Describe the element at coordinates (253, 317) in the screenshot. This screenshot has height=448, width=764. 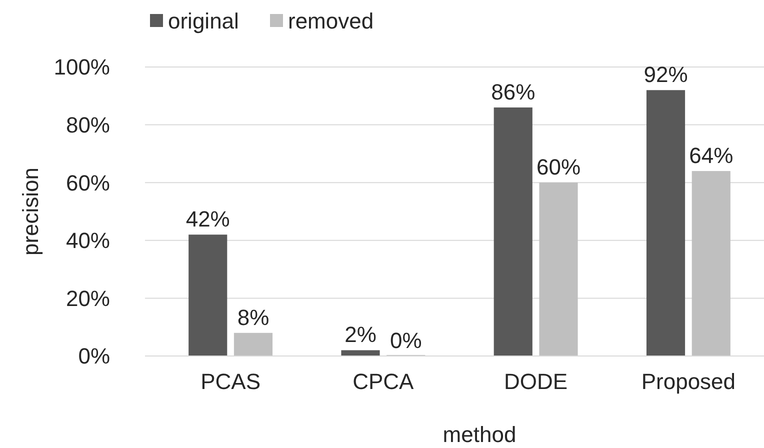
I see `data-label: 8%` at that location.